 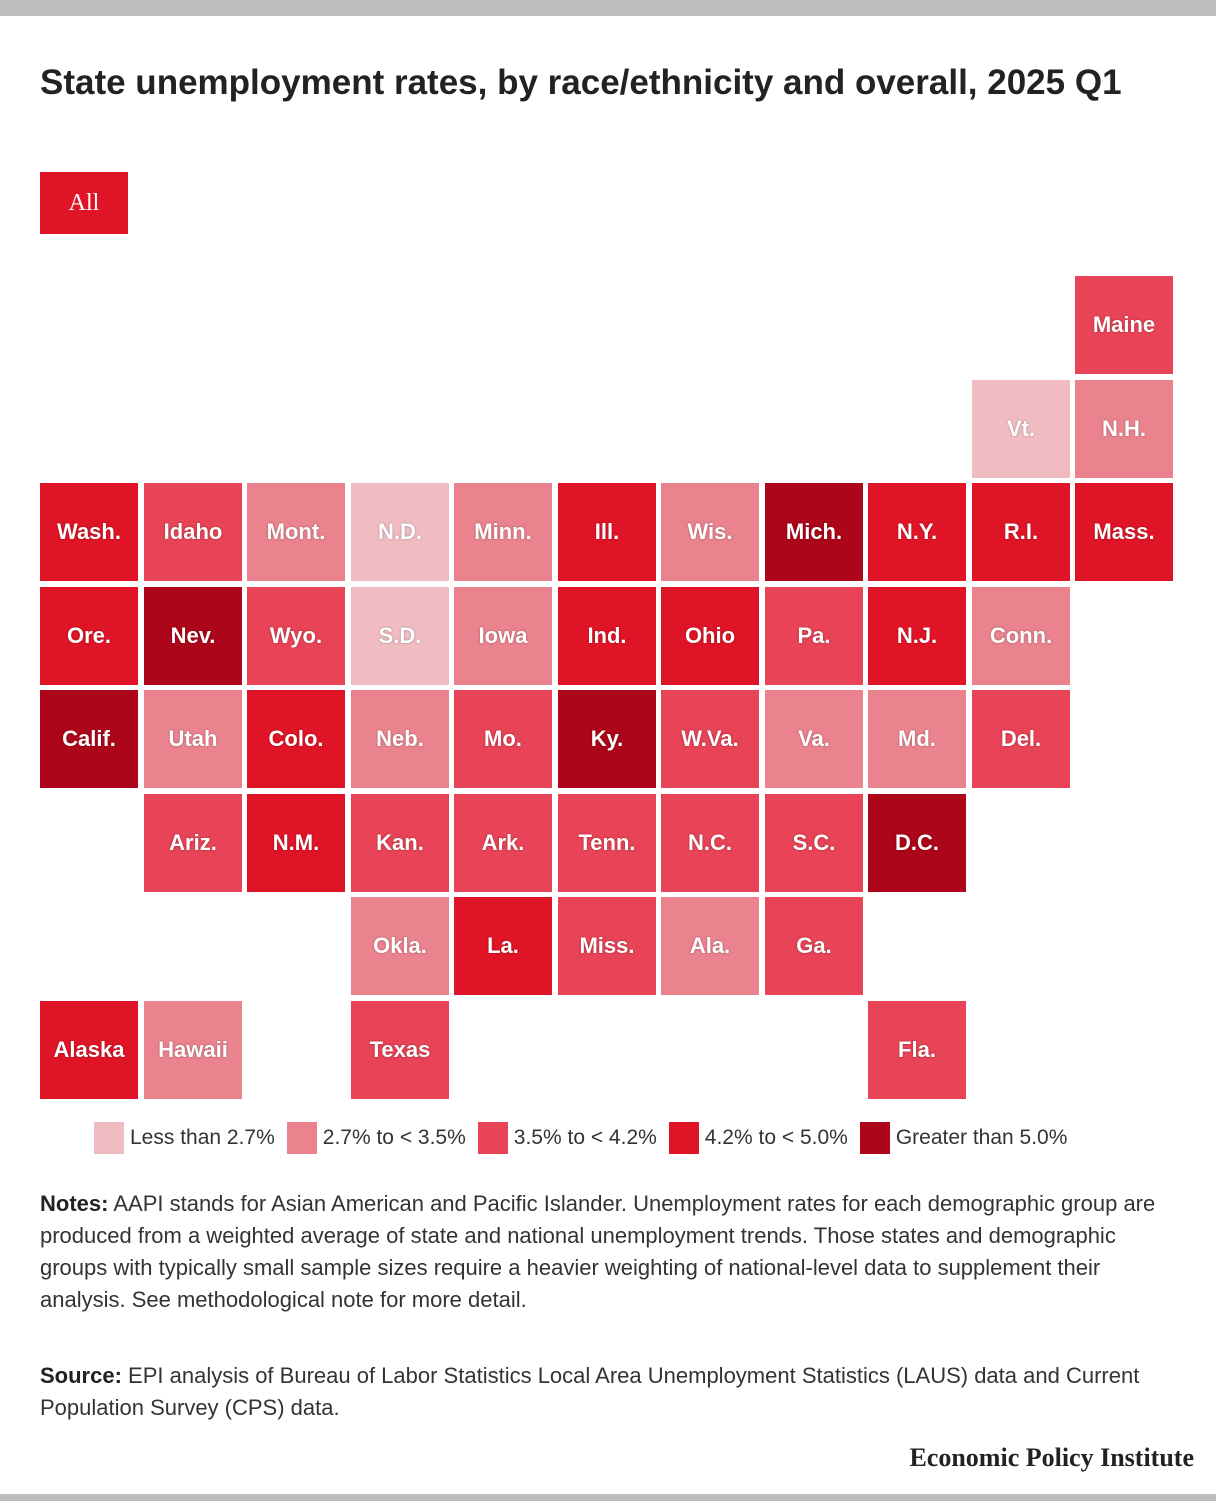 What do you see at coordinates (193, 739) in the screenshot?
I see `state-tile: Utah` at bounding box center [193, 739].